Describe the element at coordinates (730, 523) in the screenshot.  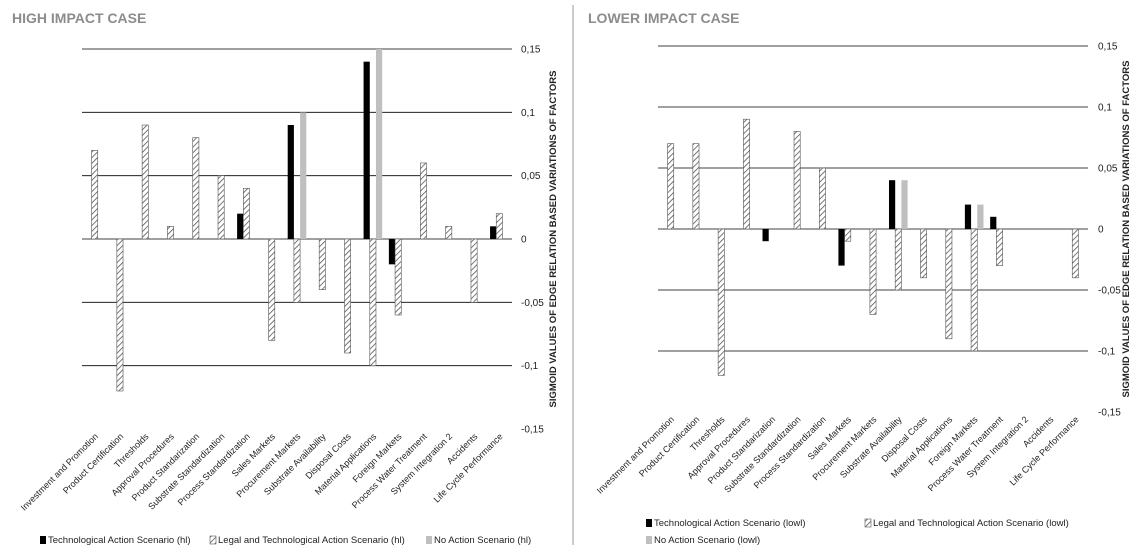
I see `legend-label: Technological Action Scenario (lowl)` at that location.